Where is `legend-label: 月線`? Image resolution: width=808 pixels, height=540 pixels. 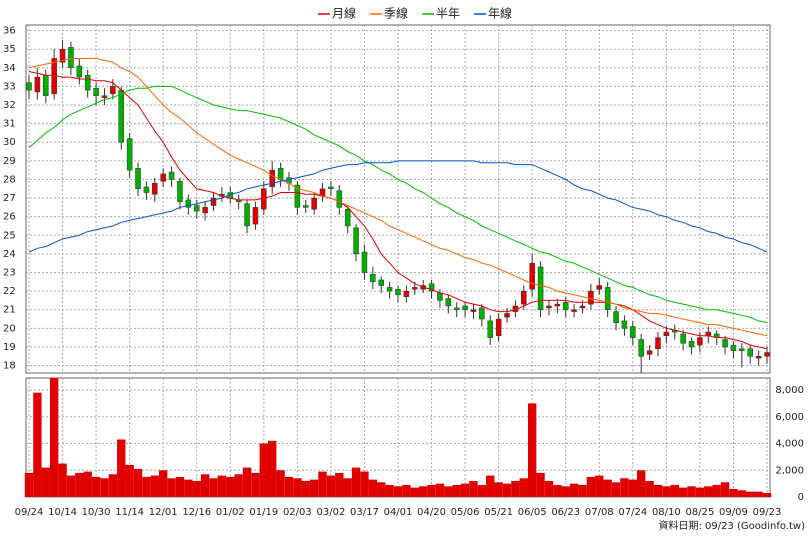 legend-label: 月線 is located at coordinates (344, 13).